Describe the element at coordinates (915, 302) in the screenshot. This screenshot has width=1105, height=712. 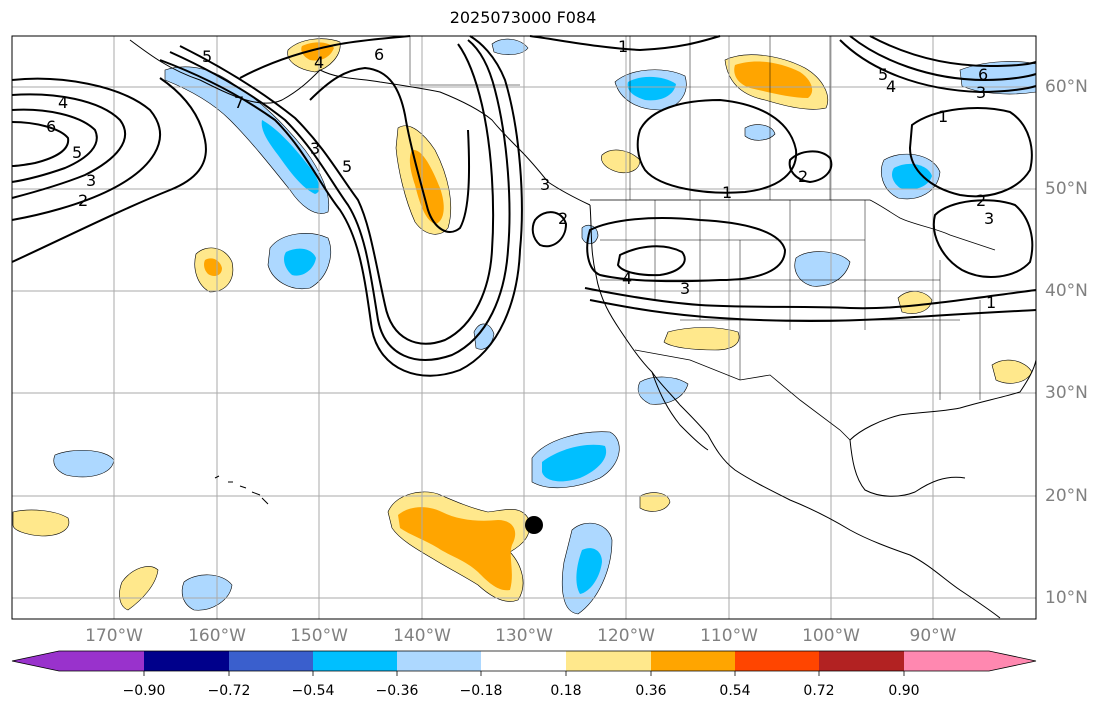
I see `pos-area-midwest` at that location.